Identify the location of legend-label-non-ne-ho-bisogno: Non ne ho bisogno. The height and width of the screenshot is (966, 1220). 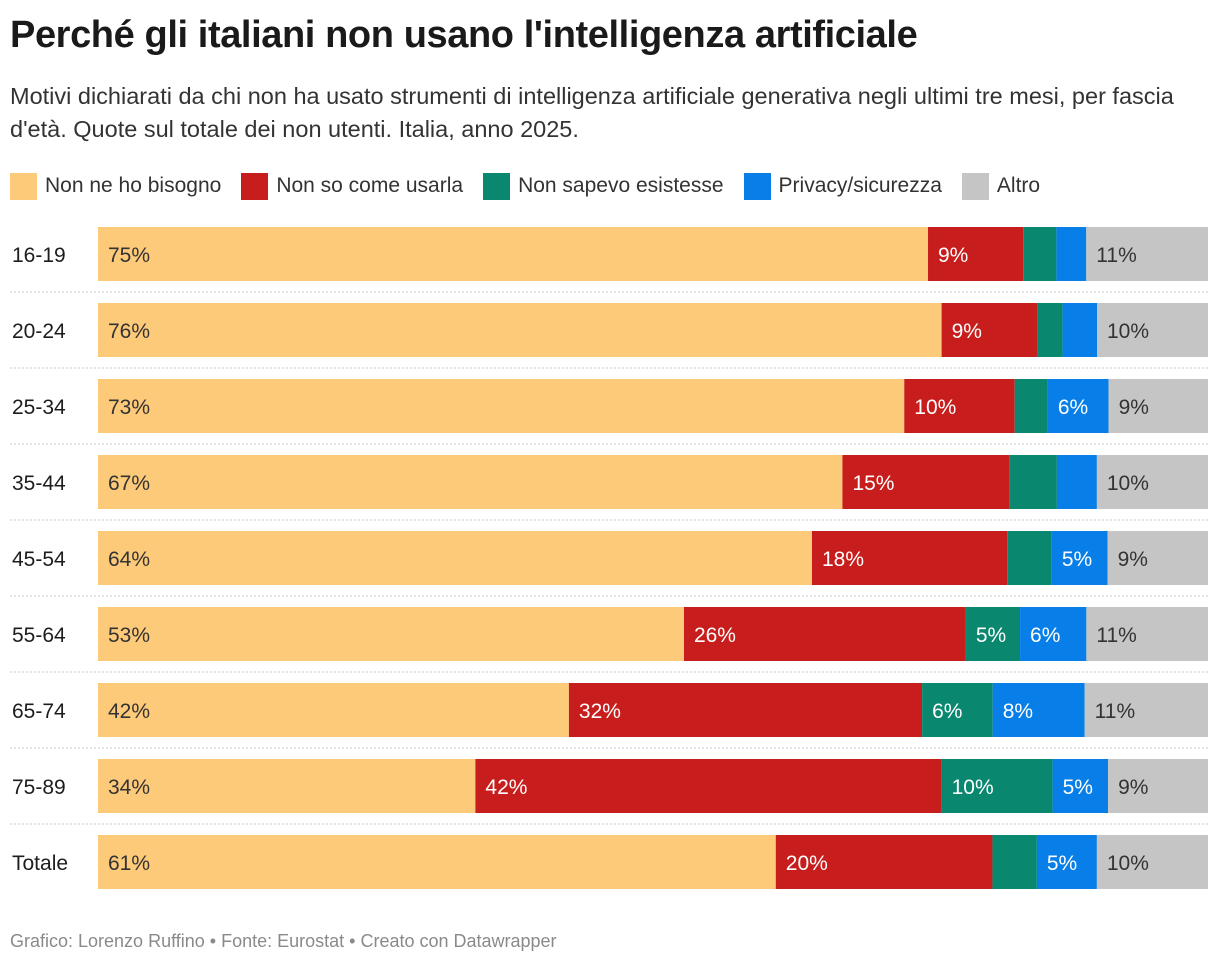
(133, 185).